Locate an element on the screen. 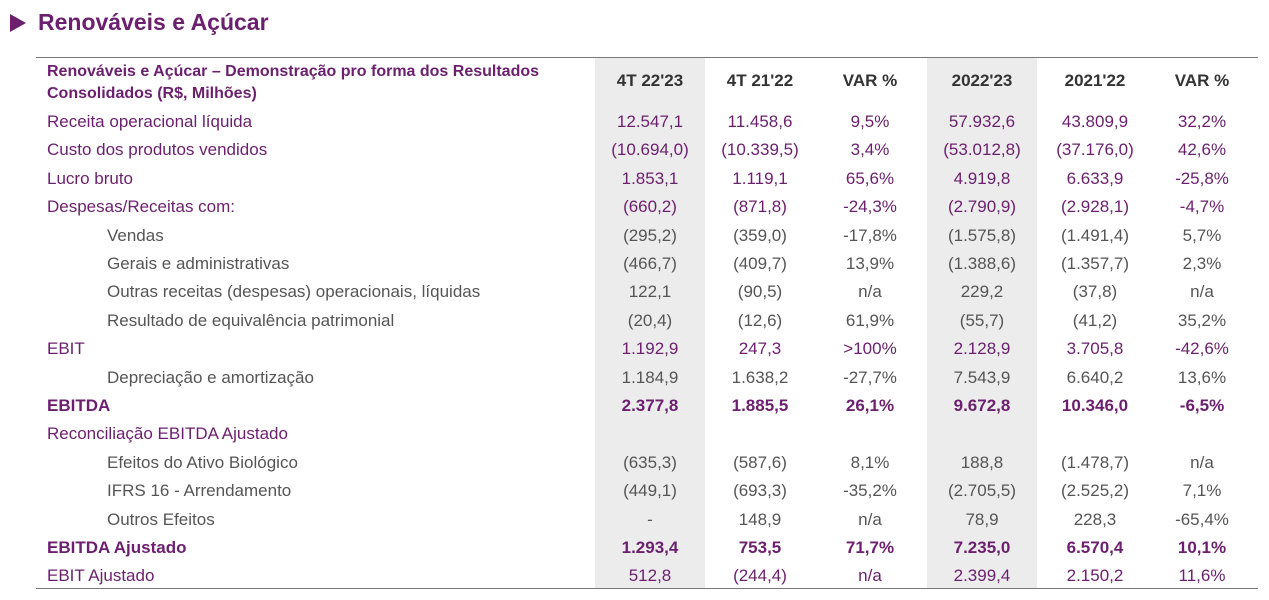 The height and width of the screenshot is (600, 1269). row-label: Efeitos do Ativo Biológico is located at coordinates (202, 462).